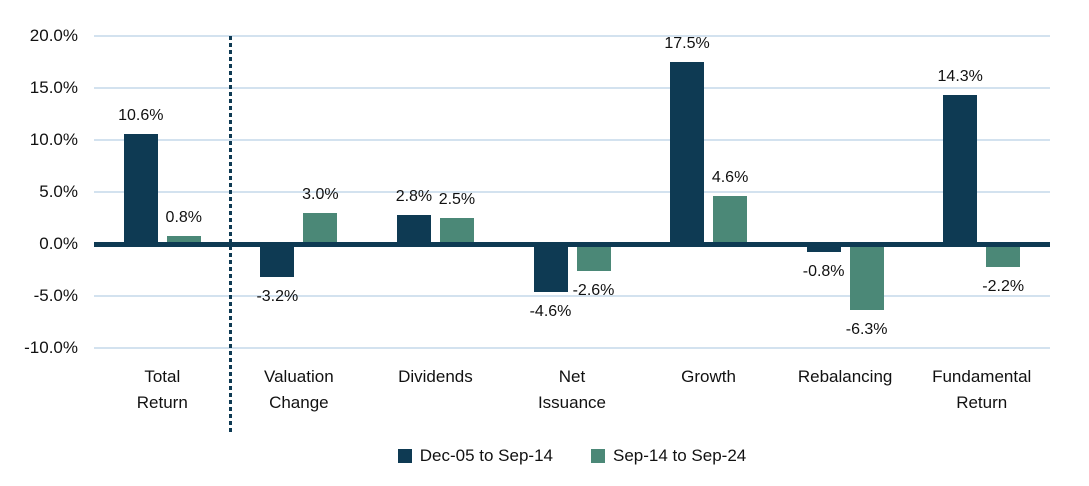  I want to click on y-axis-tick-label: -5.0%, so click(55, 295).